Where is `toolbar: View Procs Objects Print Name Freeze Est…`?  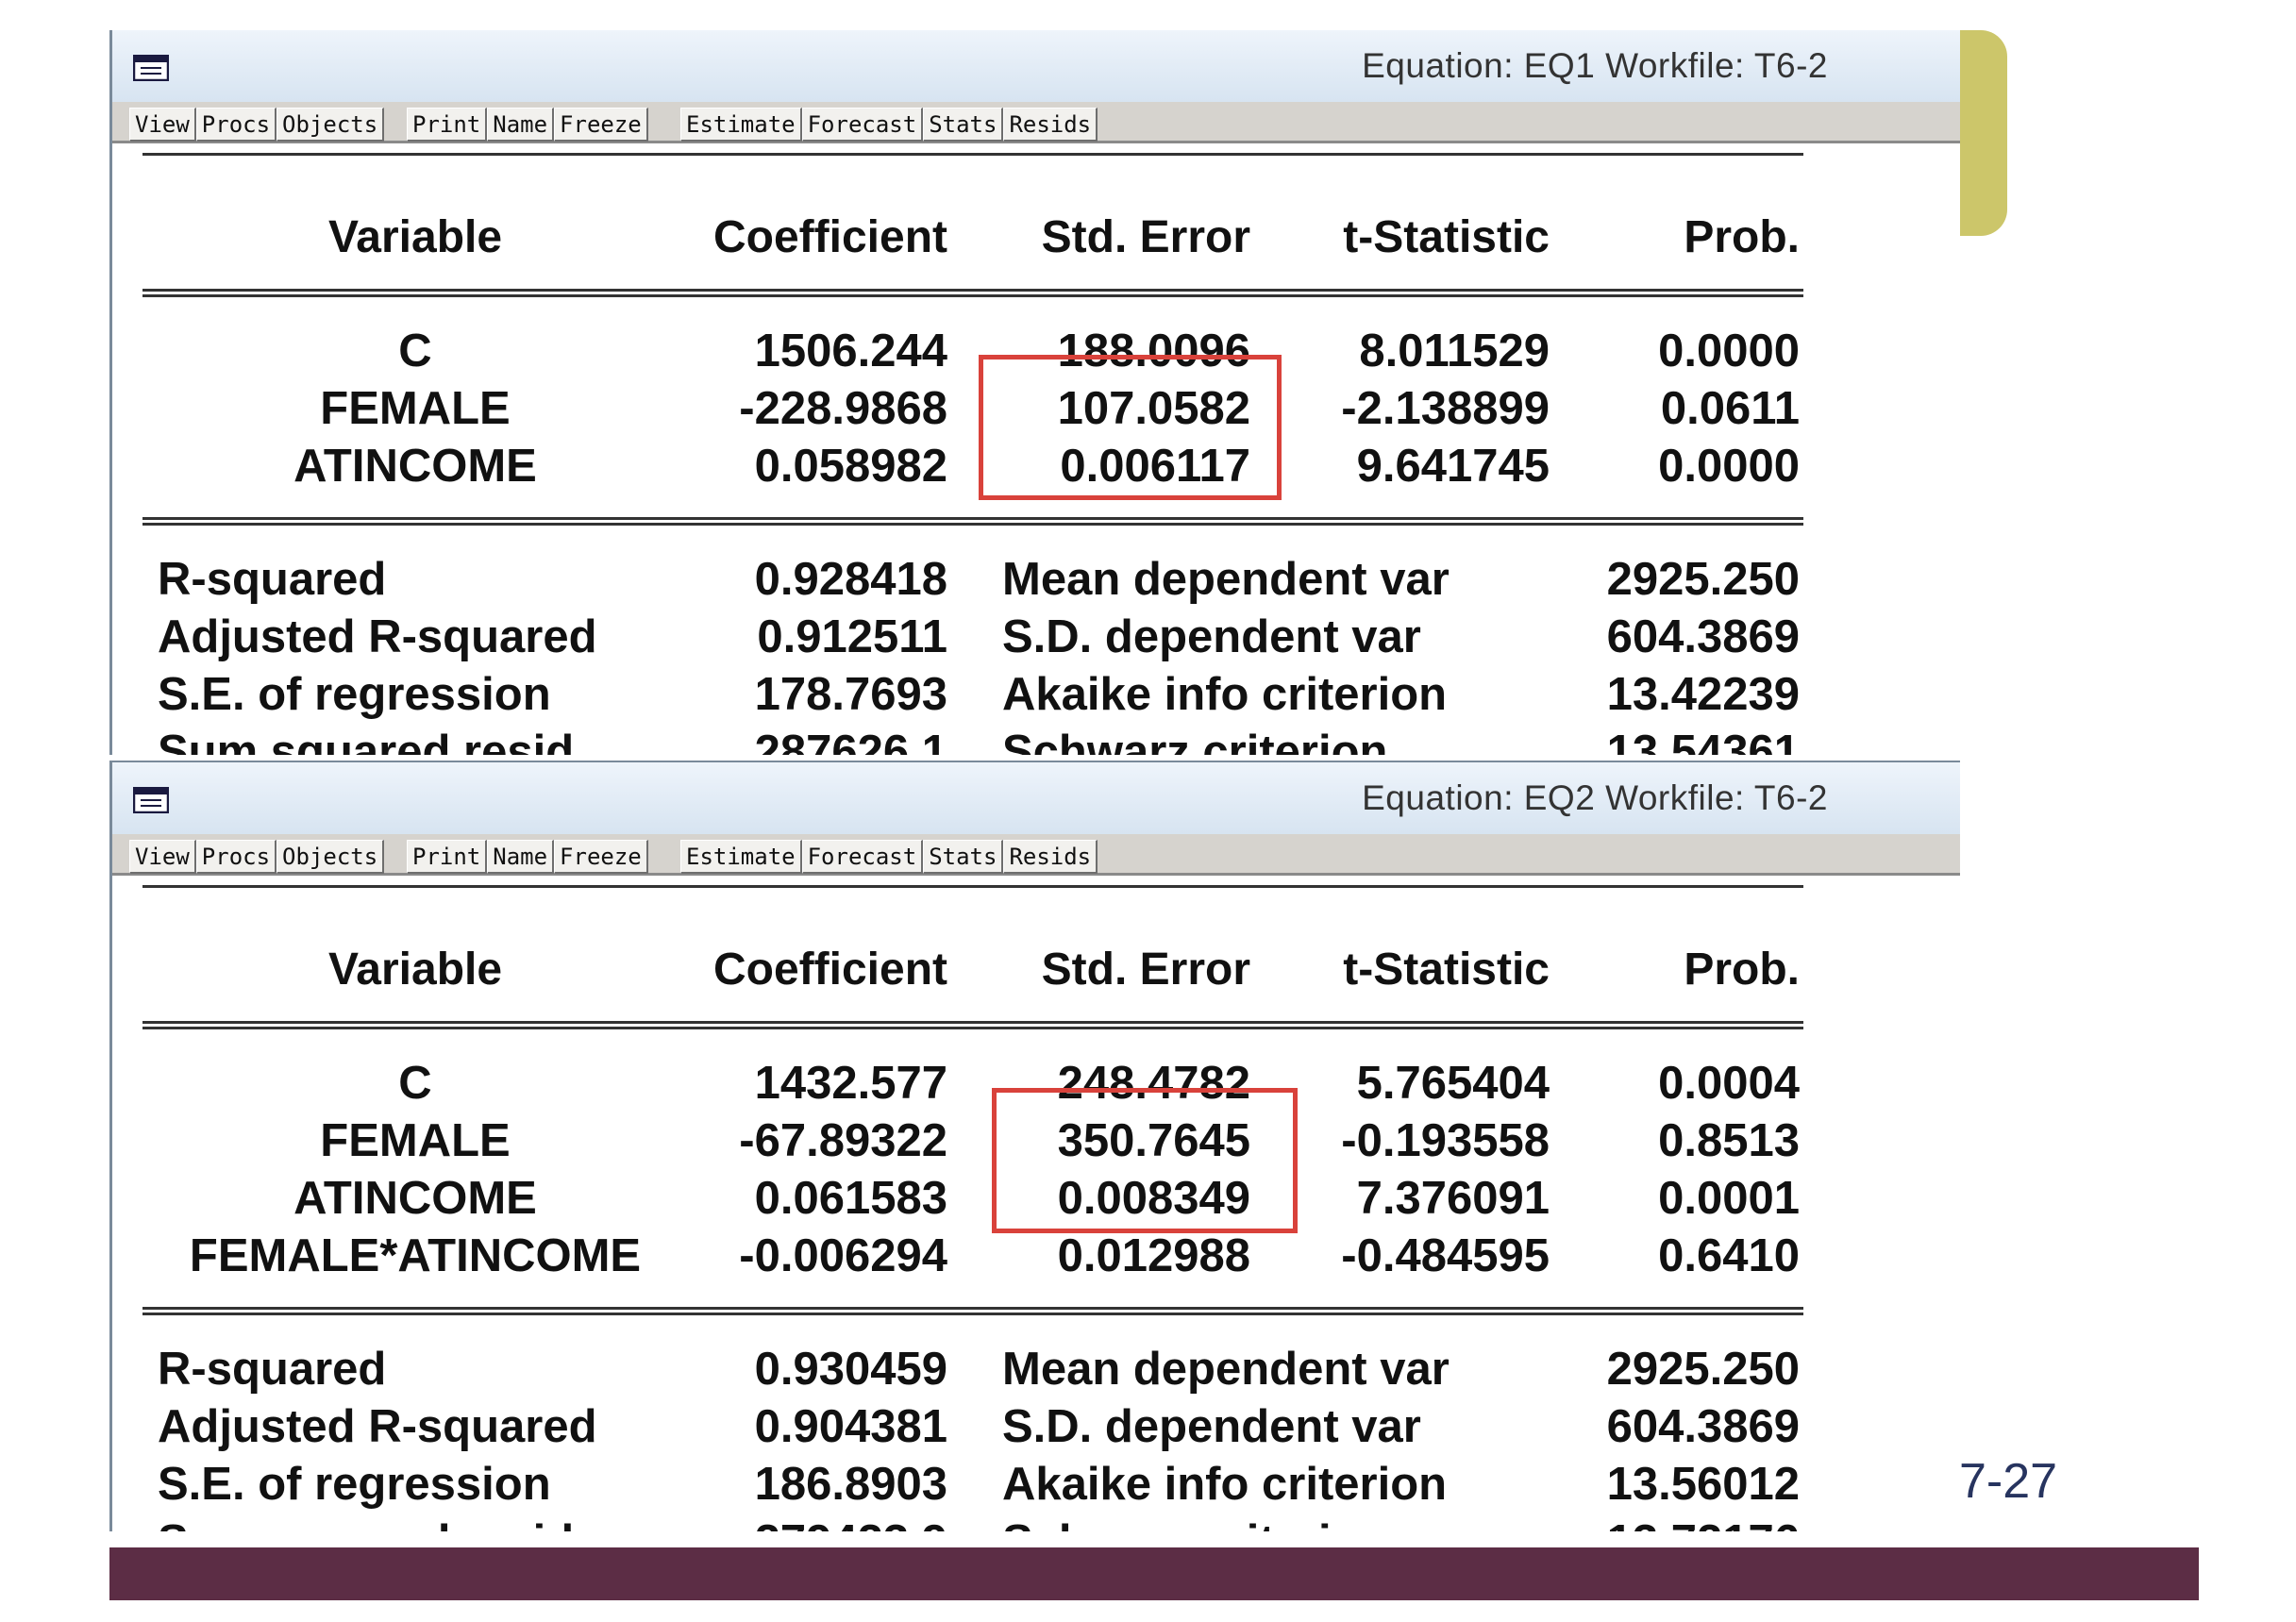 toolbar: View Procs Objects Print Name Freeze Est… is located at coordinates (1036, 855).